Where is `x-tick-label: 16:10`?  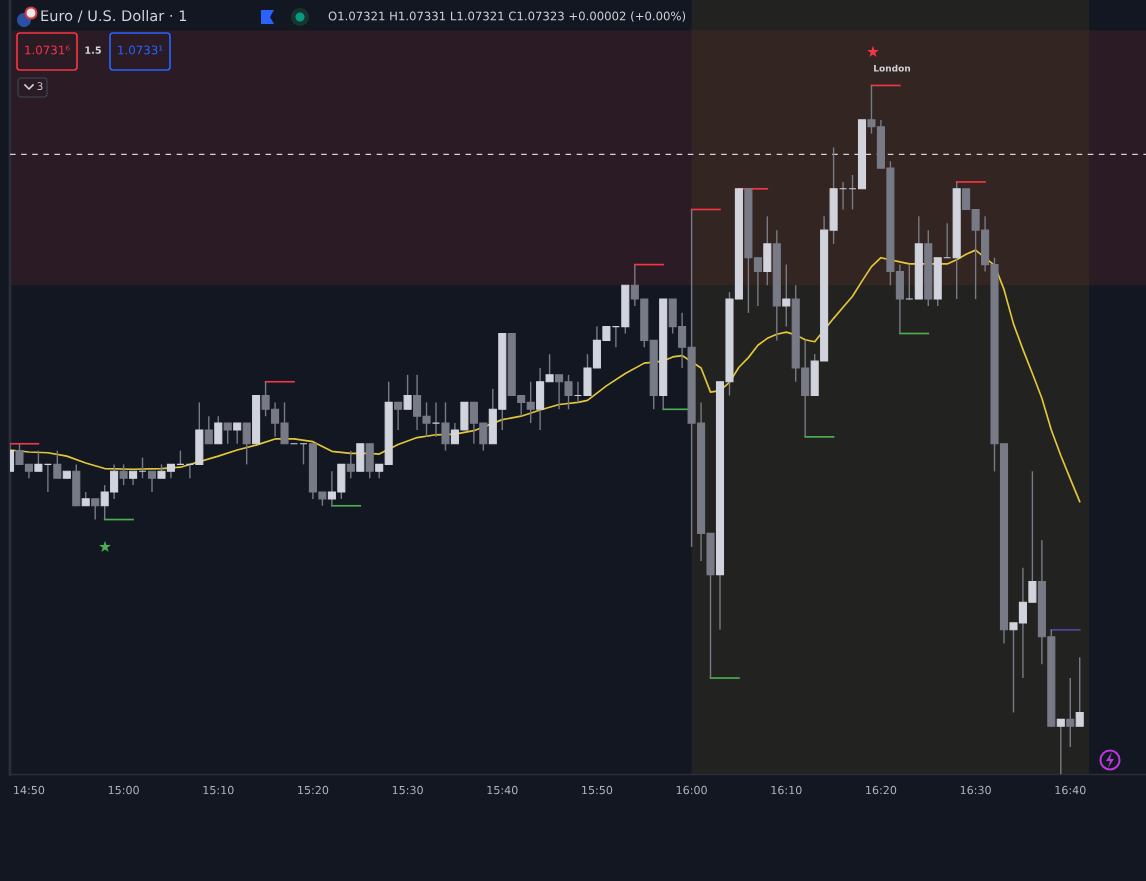
x-tick-label: 16:10 is located at coordinates (786, 790).